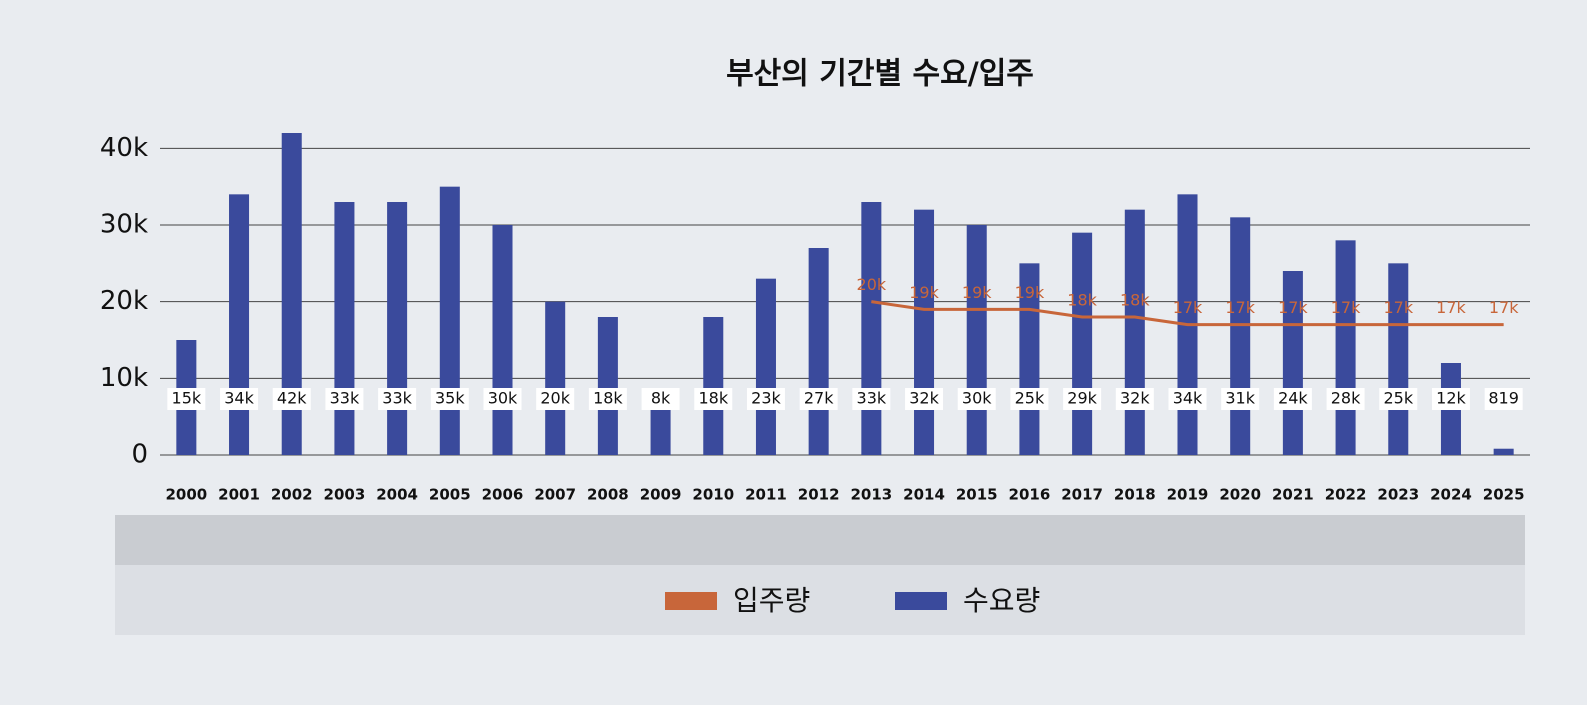 This screenshot has height=705, width=1587. What do you see at coordinates (124, 148) in the screenshot?
I see `y-tick-label: 40k` at bounding box center [124, 148].